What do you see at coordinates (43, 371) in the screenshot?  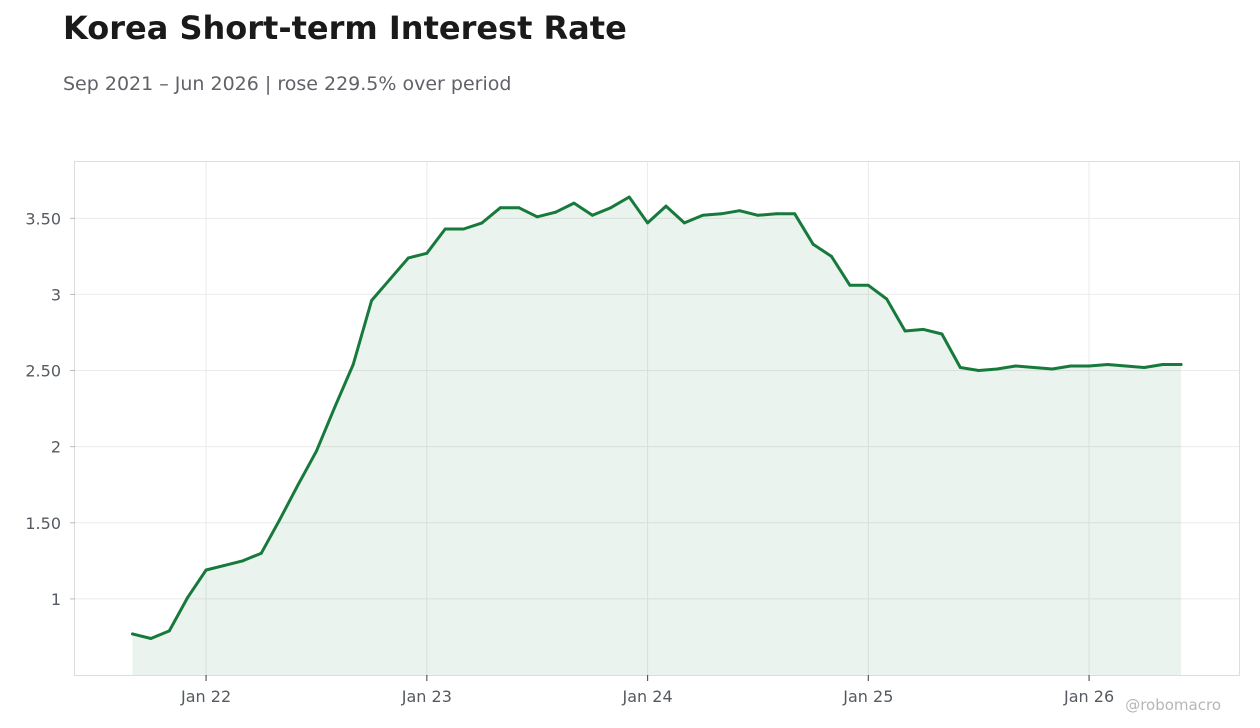 I see `y-tick-label: 2.50` at bounding box center [43, 371].